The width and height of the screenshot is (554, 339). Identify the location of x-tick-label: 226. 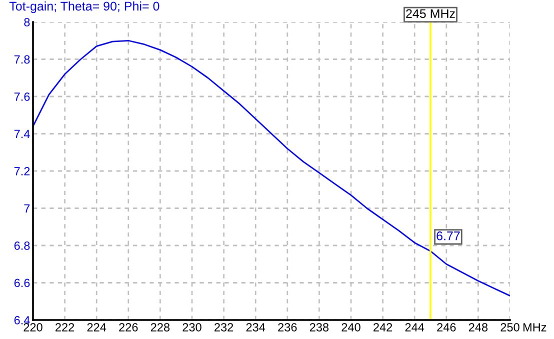
(128, 327).